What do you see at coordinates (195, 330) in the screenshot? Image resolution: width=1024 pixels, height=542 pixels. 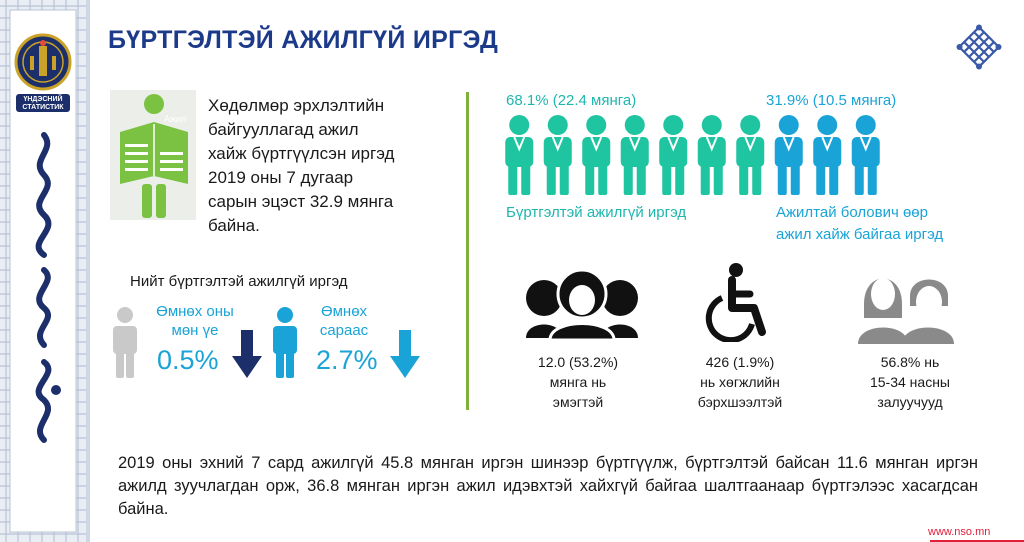 I see `comparison-label-line: мөн үе` at bounding box center [195, 330].